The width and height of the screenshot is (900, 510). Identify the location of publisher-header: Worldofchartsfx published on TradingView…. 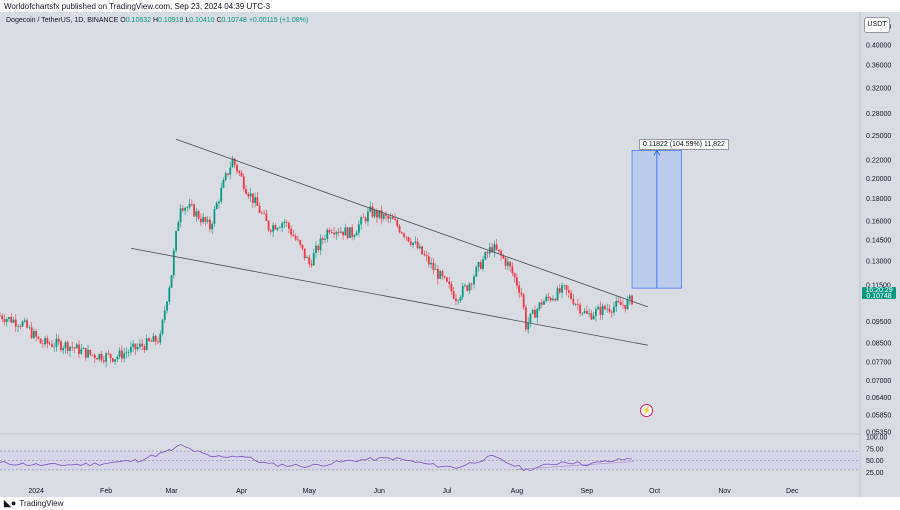
(137, 6).